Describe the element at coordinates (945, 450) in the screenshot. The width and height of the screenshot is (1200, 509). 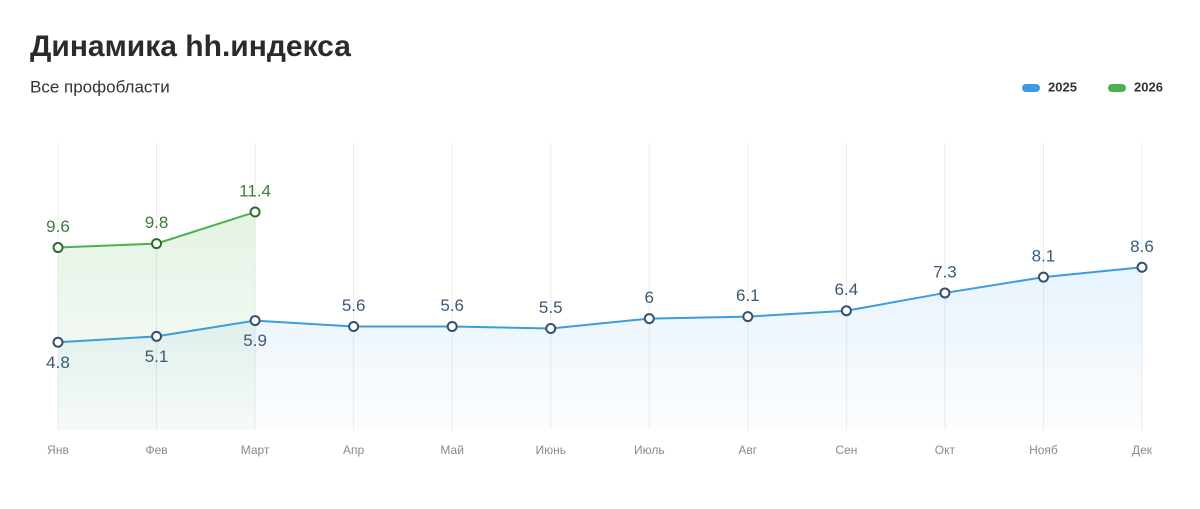
I see `x-tick-label: Окт` at that location.